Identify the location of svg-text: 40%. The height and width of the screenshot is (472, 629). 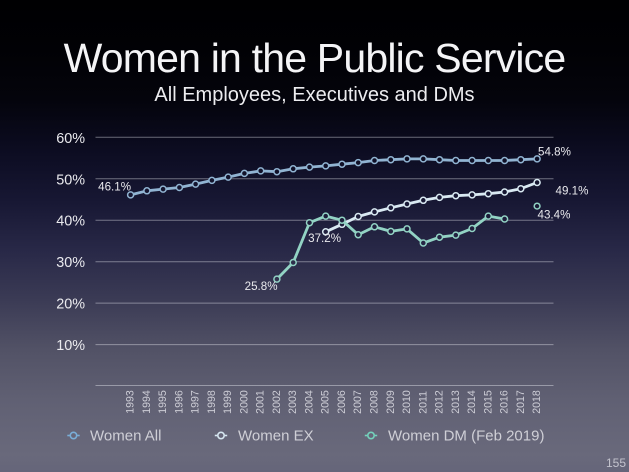
(70, 222).